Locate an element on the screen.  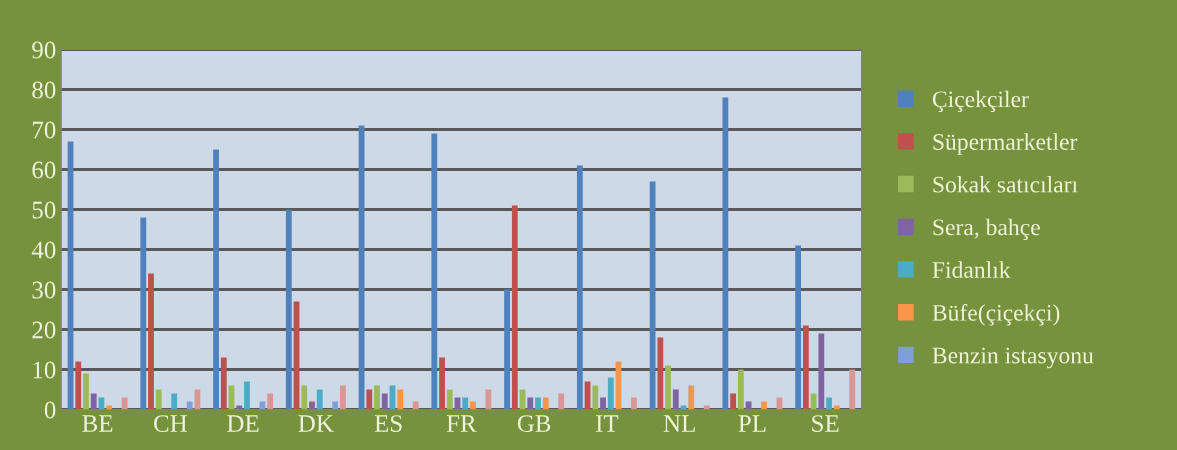
x-tick-label: DE is located at coordinates (243, 423).